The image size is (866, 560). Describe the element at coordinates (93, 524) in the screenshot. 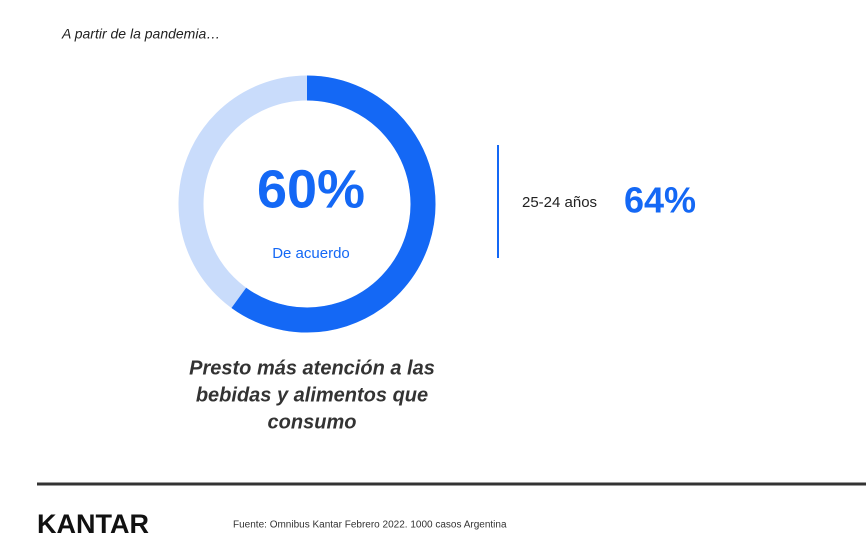

I see `brand: KANTAR` at that location.